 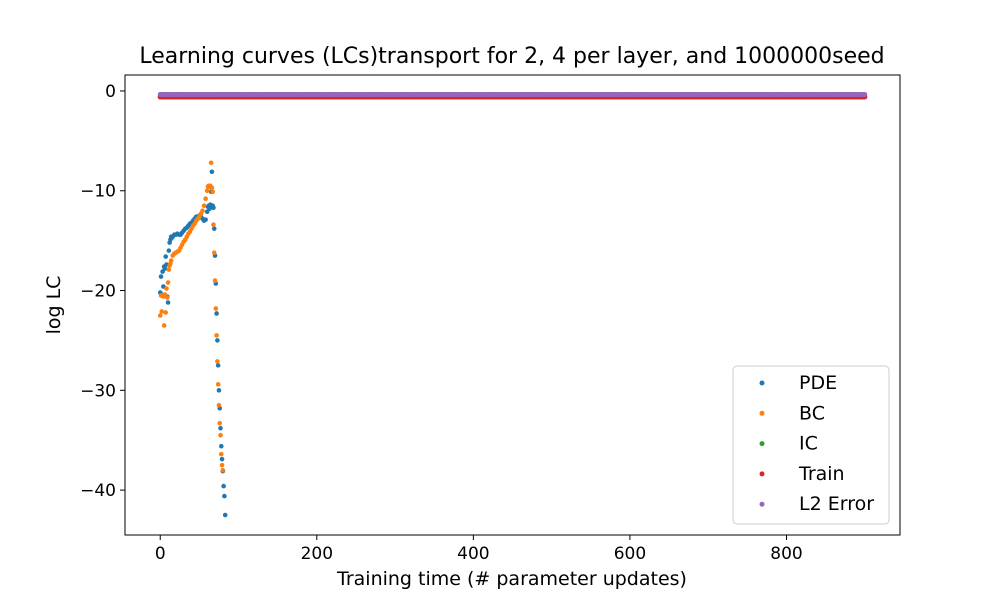 I want to click on y-axis: 0 −10 −20 −30 −40, so click(x=102, y=291).